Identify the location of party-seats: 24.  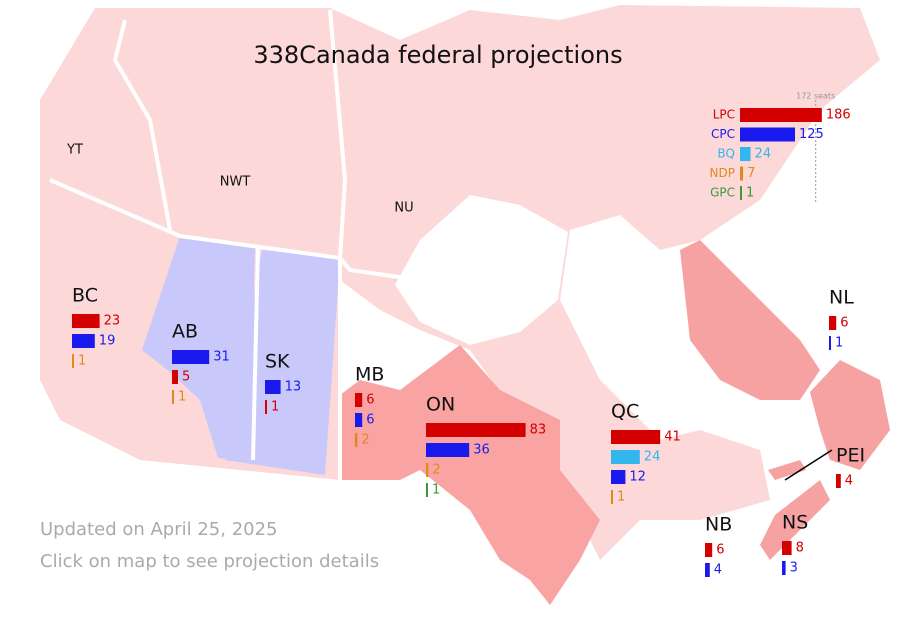
(763, 154).